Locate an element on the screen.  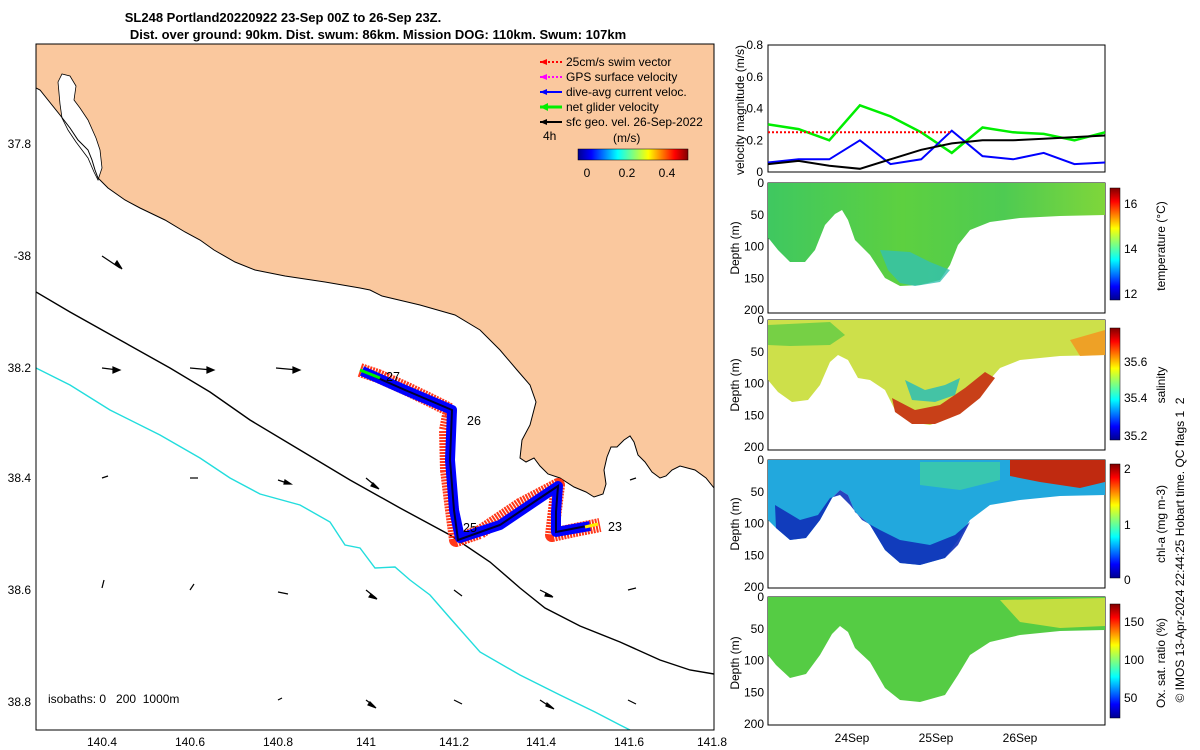
oxygen-cbar-tick-150: 150 is located at coordinates (1134, 622).